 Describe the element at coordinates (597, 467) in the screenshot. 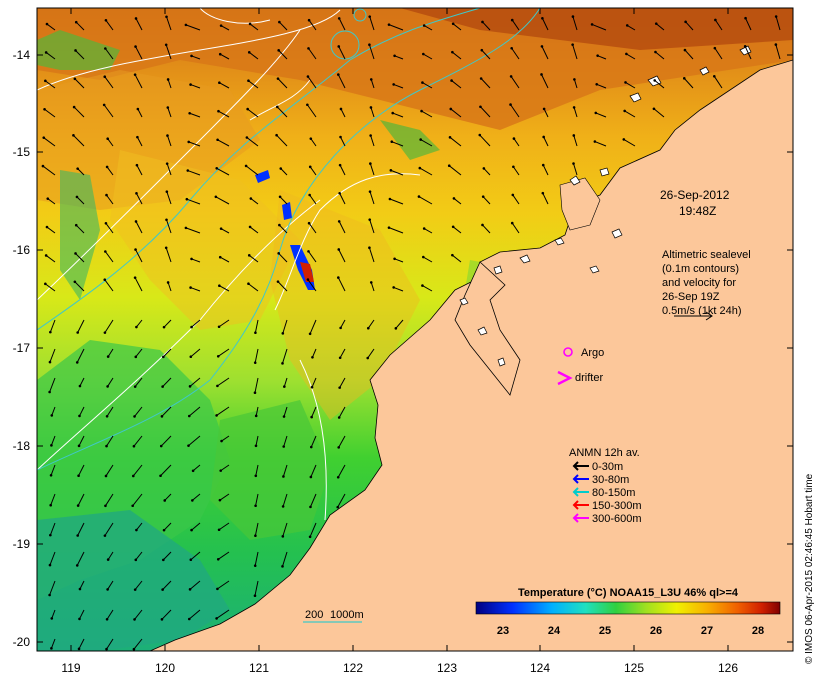

I see `legend-item: 0-30m` at that location.